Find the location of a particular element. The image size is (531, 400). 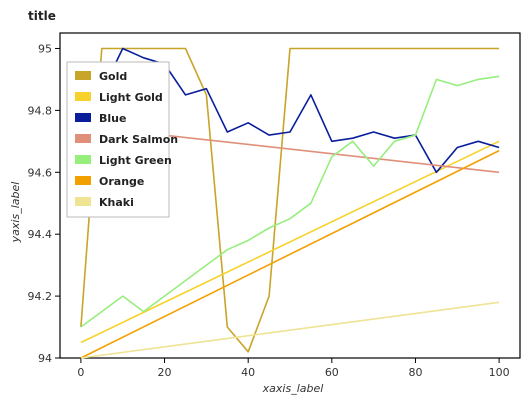

y-axis-title: yaxis_label is located at coordinates (15, 213).